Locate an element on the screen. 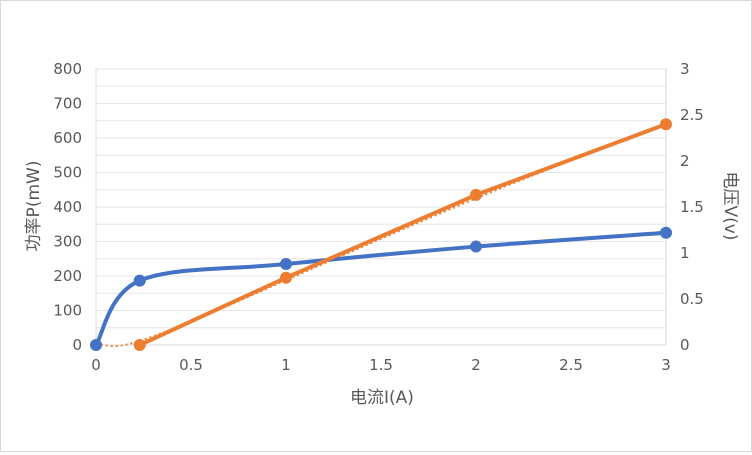  x-tick-label: 3 is located at coordinates (666, 365).